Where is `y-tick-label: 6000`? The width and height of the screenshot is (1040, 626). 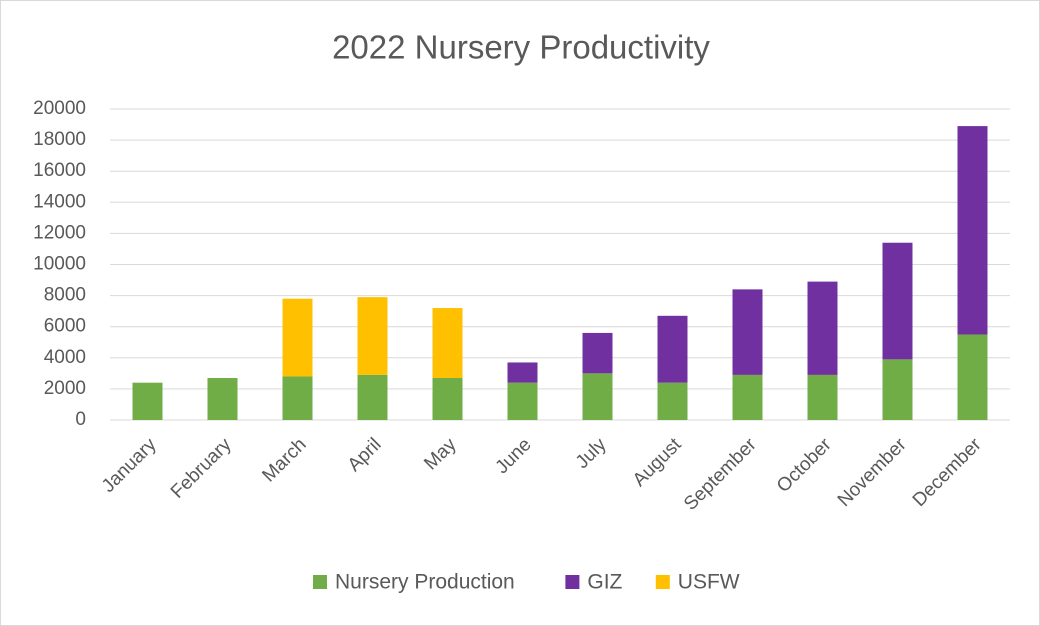 y-tick-label: 6000 is located at coordinates (65, 326).